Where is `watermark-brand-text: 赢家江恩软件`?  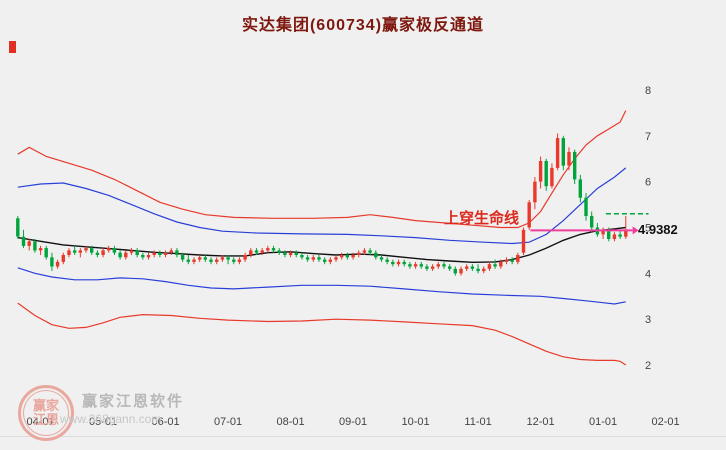
watermark-brand-text: 赢家江恩软件 is located at coordinates (133, 401).